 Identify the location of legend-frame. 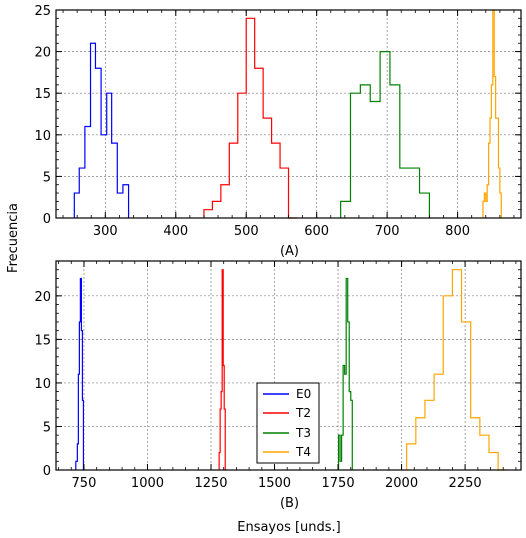
(288, 423).